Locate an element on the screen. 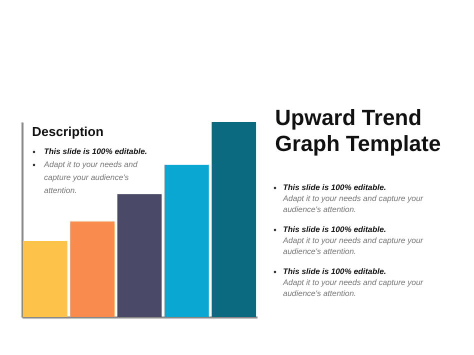  annotation: Adapt it to your needs and capture your audience's attention. is located at coordinates (90, 177).